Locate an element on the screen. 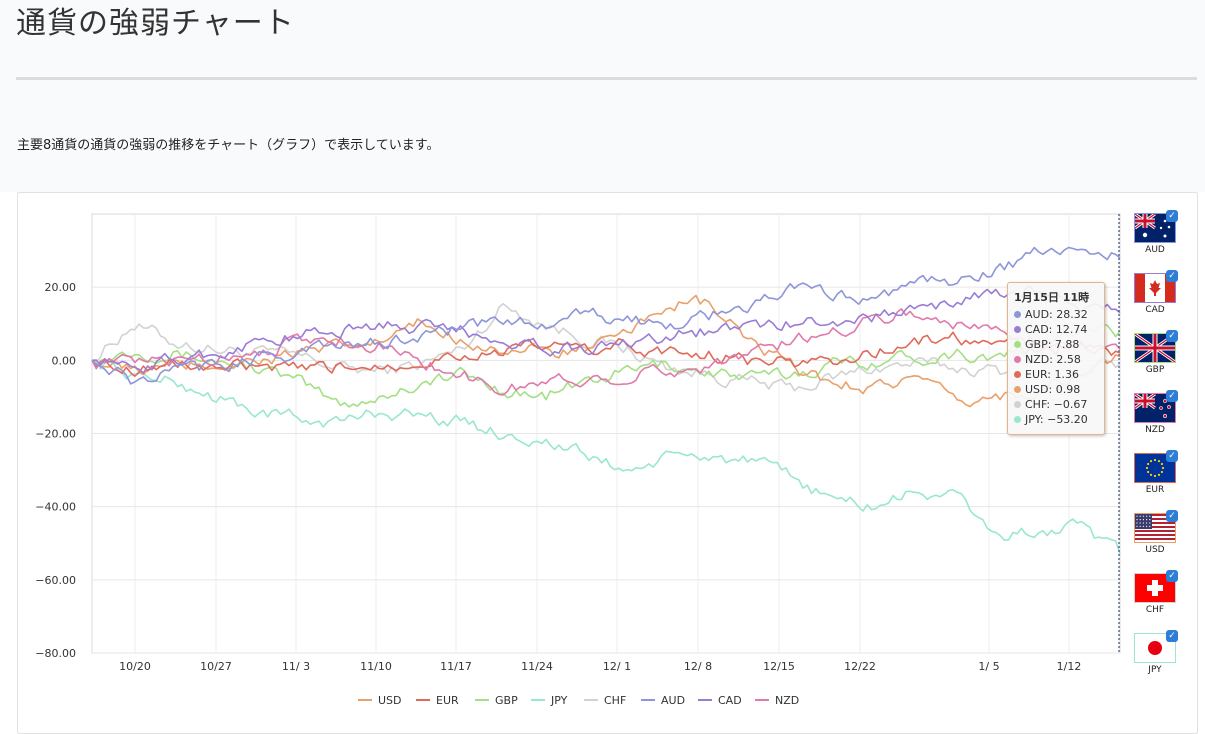  x-tick-label: 11/17 is located at coordinates (456, 666).